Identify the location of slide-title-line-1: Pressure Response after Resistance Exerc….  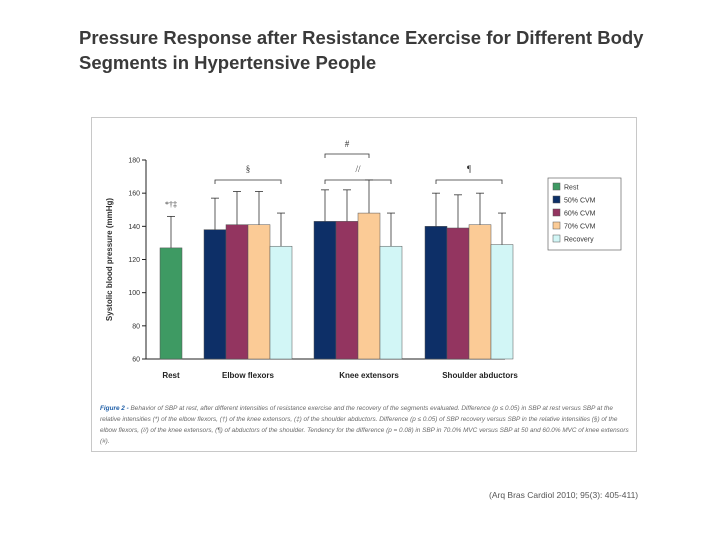
(361, 37).